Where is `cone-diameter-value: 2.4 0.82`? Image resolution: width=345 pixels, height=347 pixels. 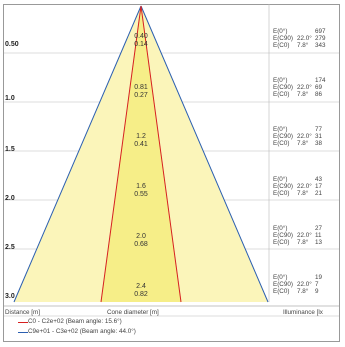
cone-diameter-value: 2.4 0.82 is located at coordinates (141, 291).